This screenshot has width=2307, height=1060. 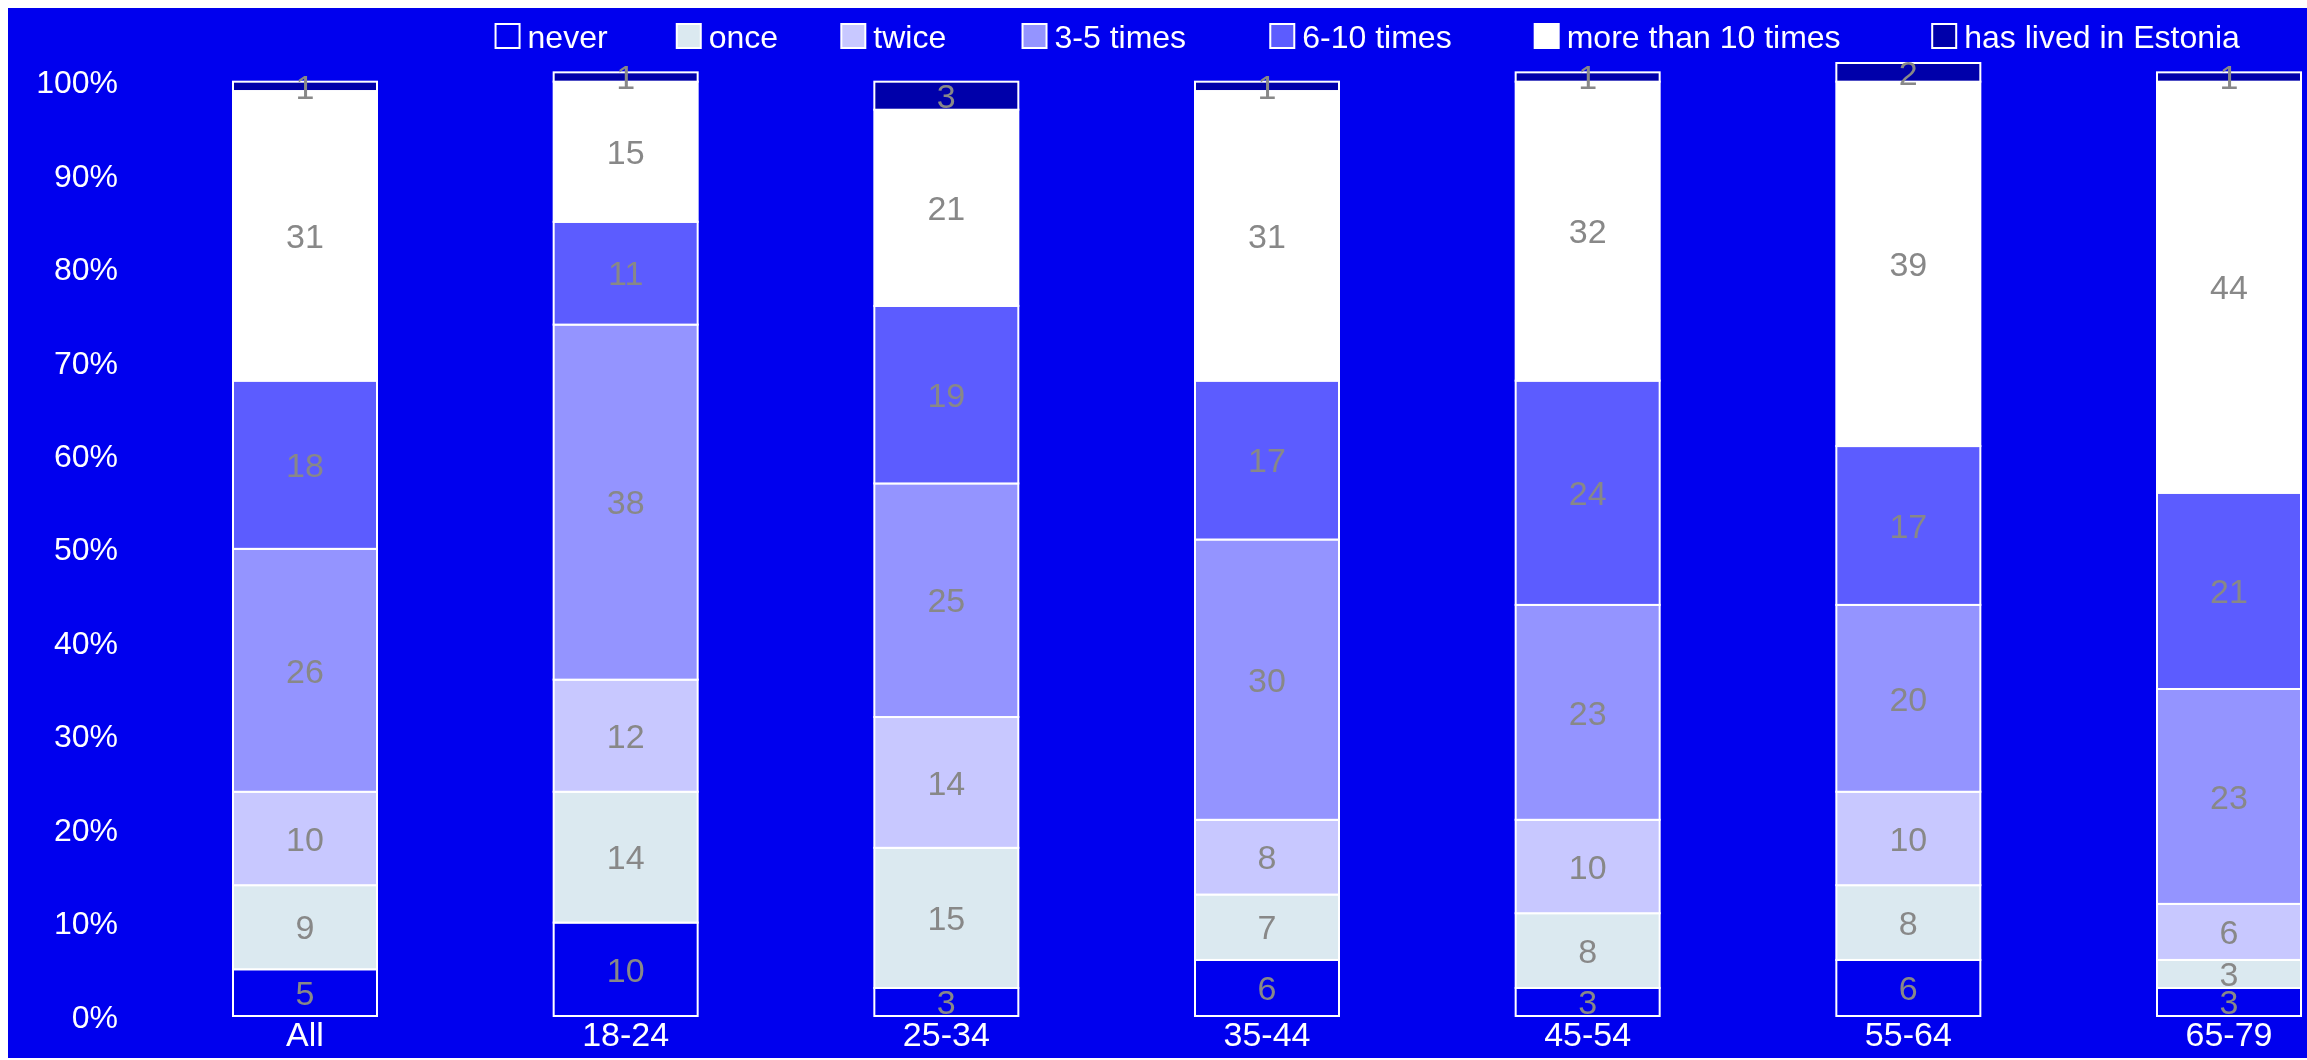 I want to click on y-tick-label: 10%, so click(x=85, y=923).